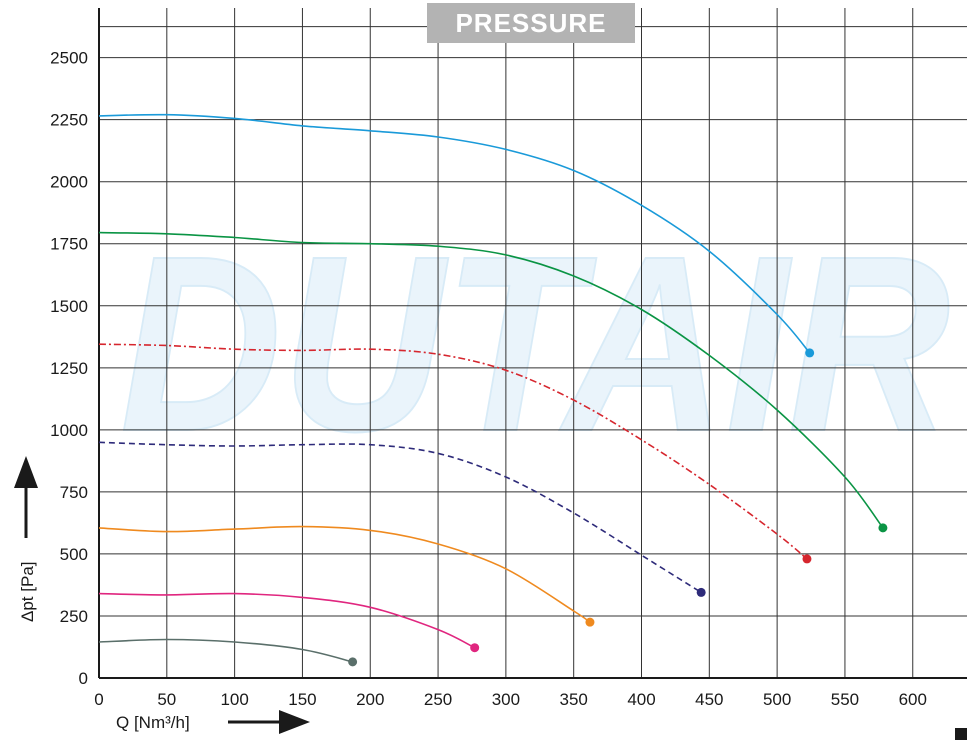  Describe the element at coordinates (69, 58) in the screenshot. I see `y-tick-label: 2500` at that location.